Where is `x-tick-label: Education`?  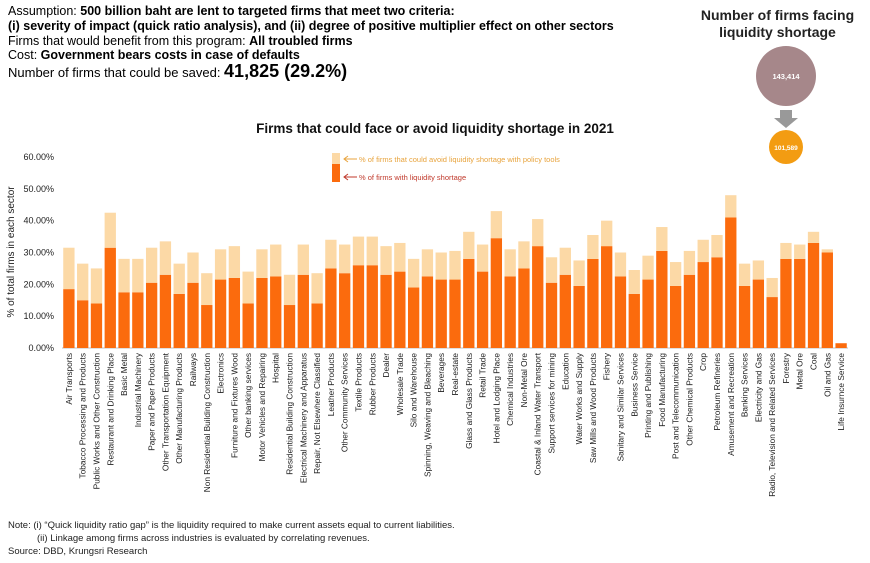 x-tick-label: Education is located at coordinates (565, 371).